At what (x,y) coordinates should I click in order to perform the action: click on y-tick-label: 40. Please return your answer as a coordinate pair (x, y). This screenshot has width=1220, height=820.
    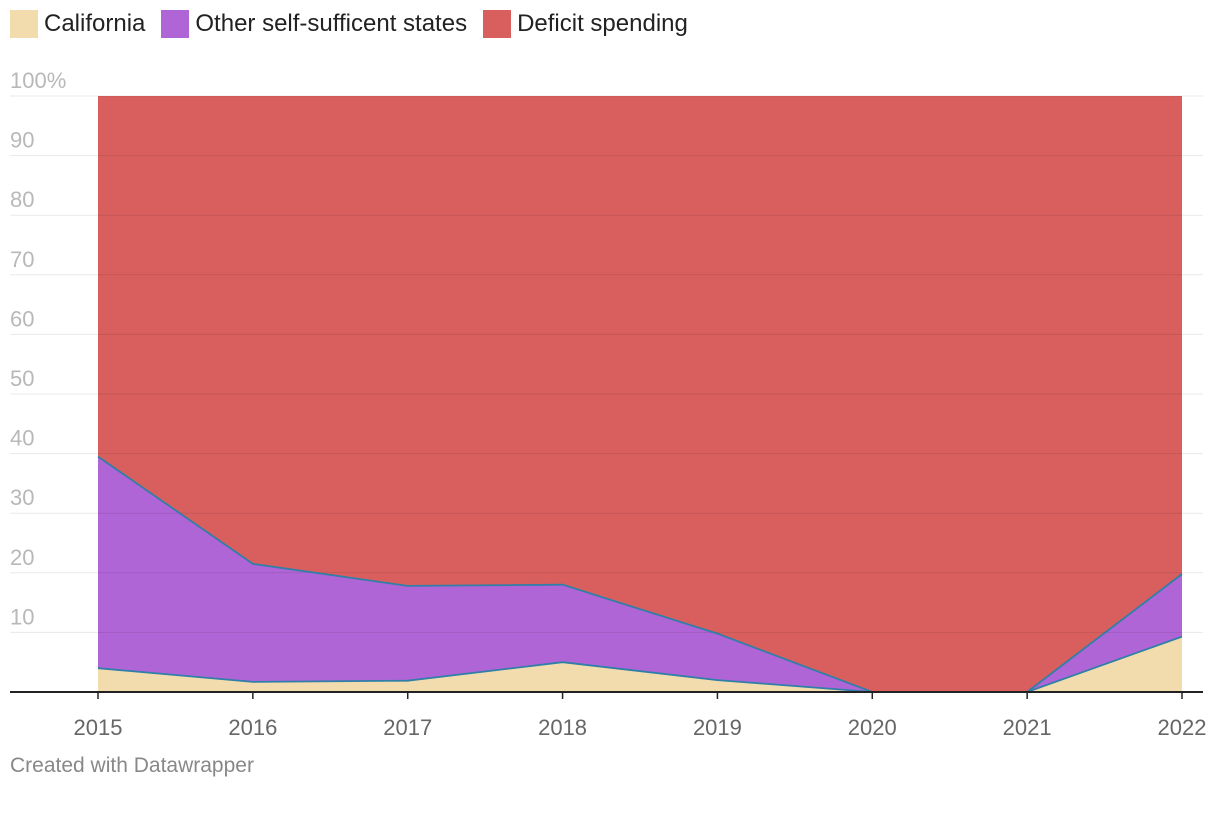
    Looking at the image, I should click on (22, 438).